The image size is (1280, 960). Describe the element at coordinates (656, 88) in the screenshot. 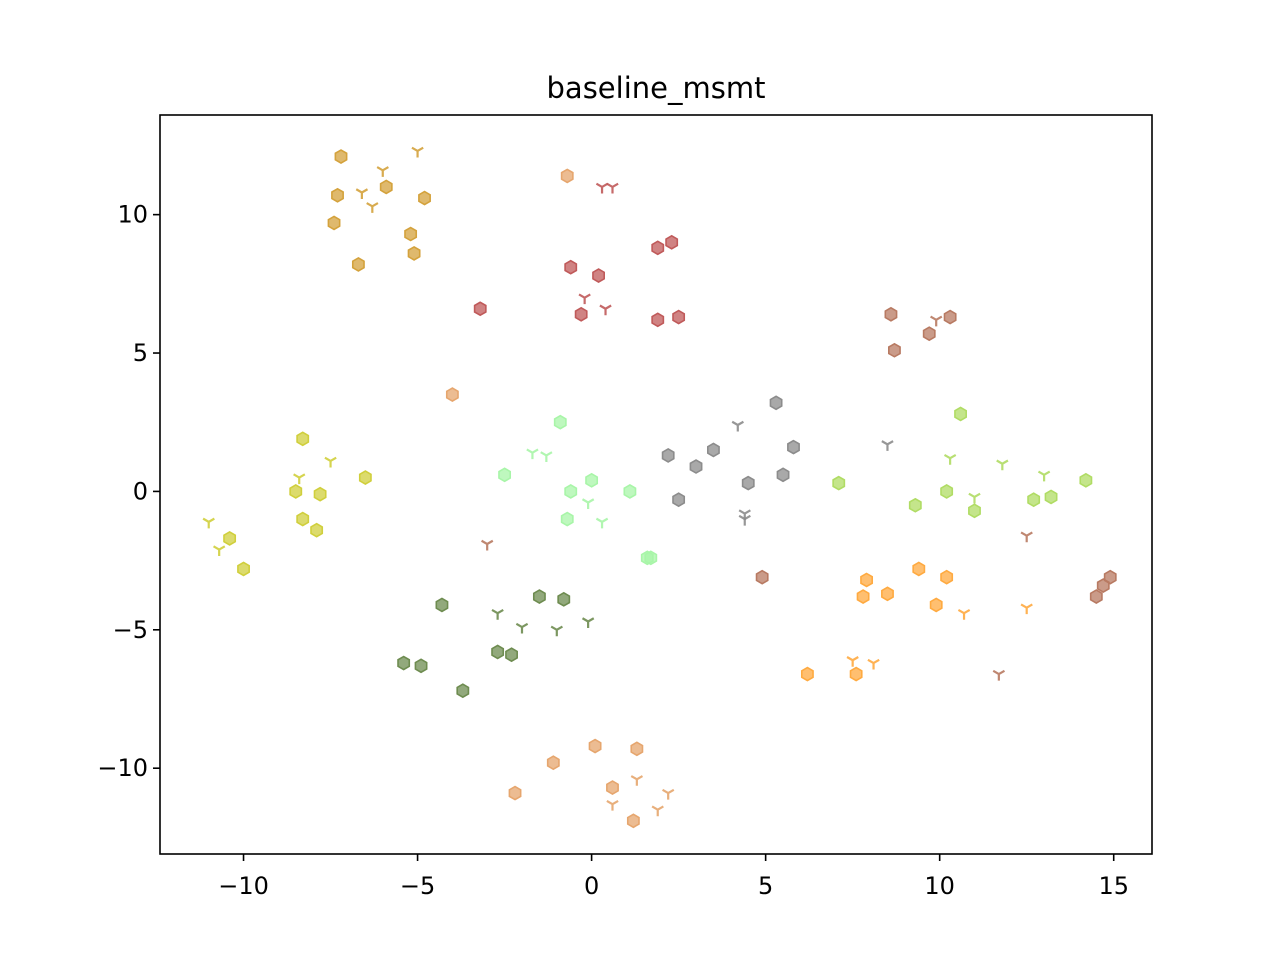

I see `chart-title: baseline_msmt` at that location.